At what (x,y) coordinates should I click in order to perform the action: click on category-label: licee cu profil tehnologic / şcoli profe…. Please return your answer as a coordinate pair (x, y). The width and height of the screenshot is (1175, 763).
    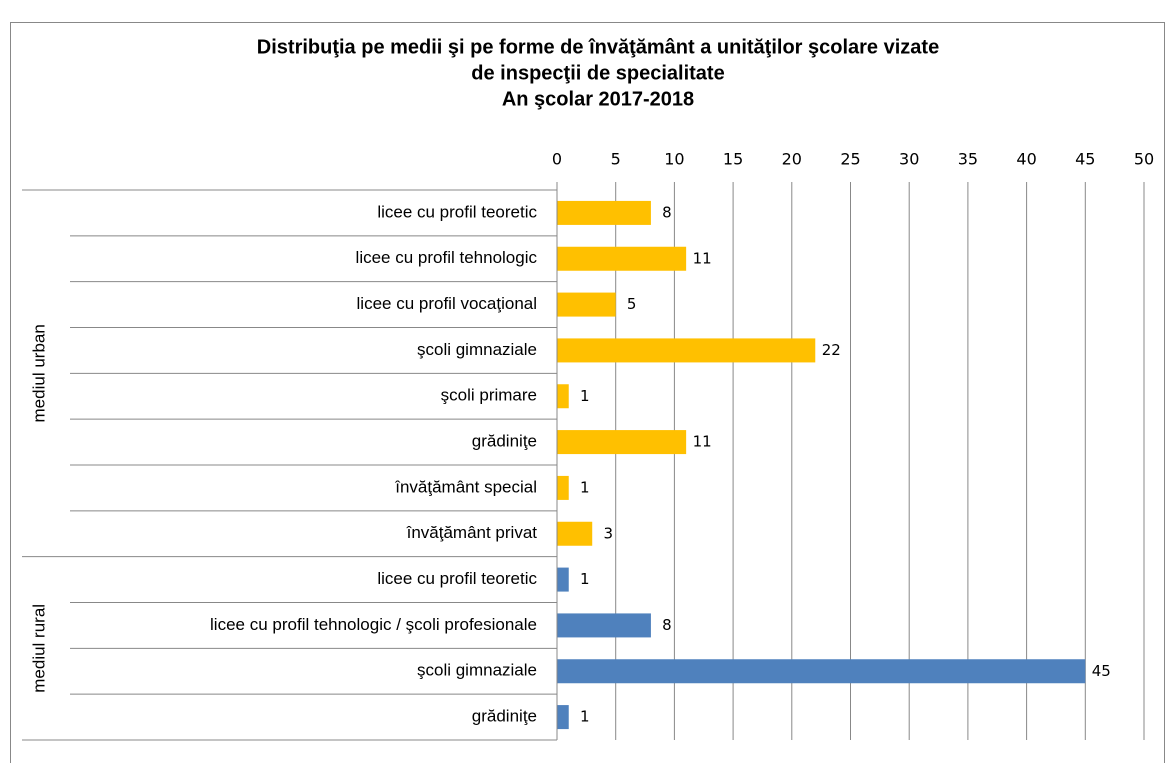
    Looking at the image, I should click on (373, 624).